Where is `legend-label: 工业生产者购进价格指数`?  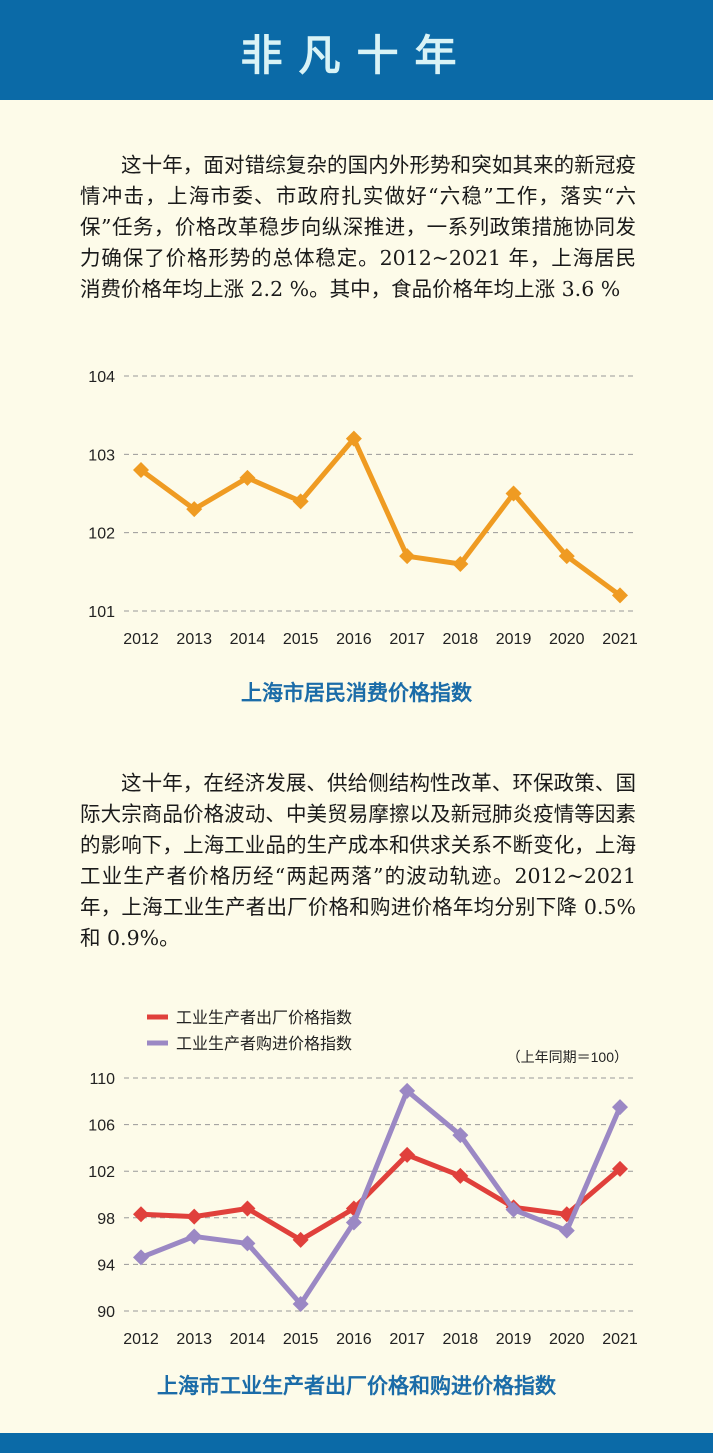 legend-label: 工业生产者购进价格指数 is located at coordinates (264, 1044).